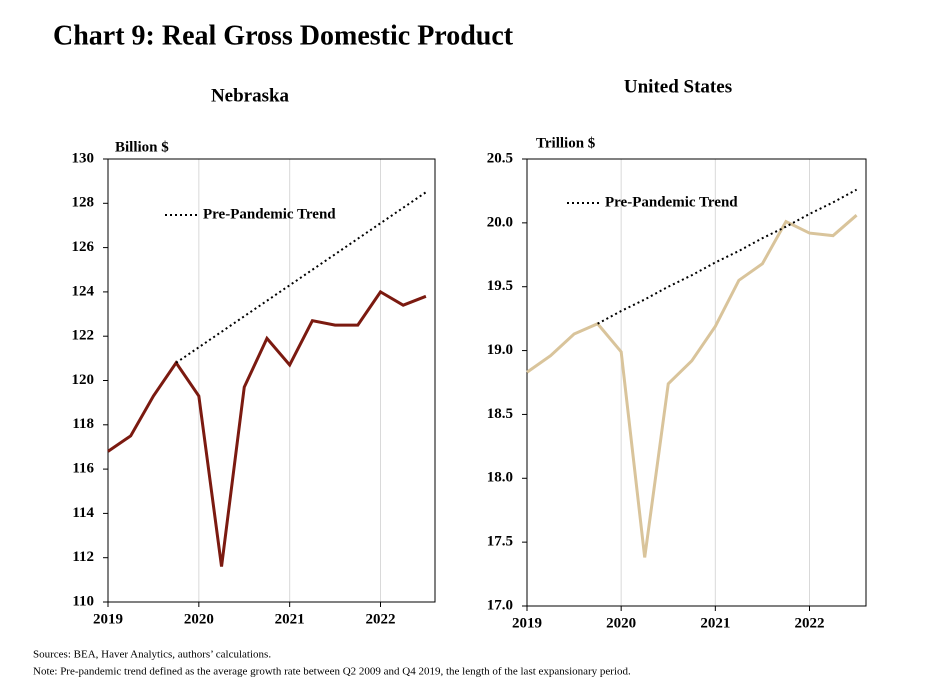 Image resolution: width=925 pixels, height=693 pixels. I want to click on y-tick-label: 124, so click(83, 291).